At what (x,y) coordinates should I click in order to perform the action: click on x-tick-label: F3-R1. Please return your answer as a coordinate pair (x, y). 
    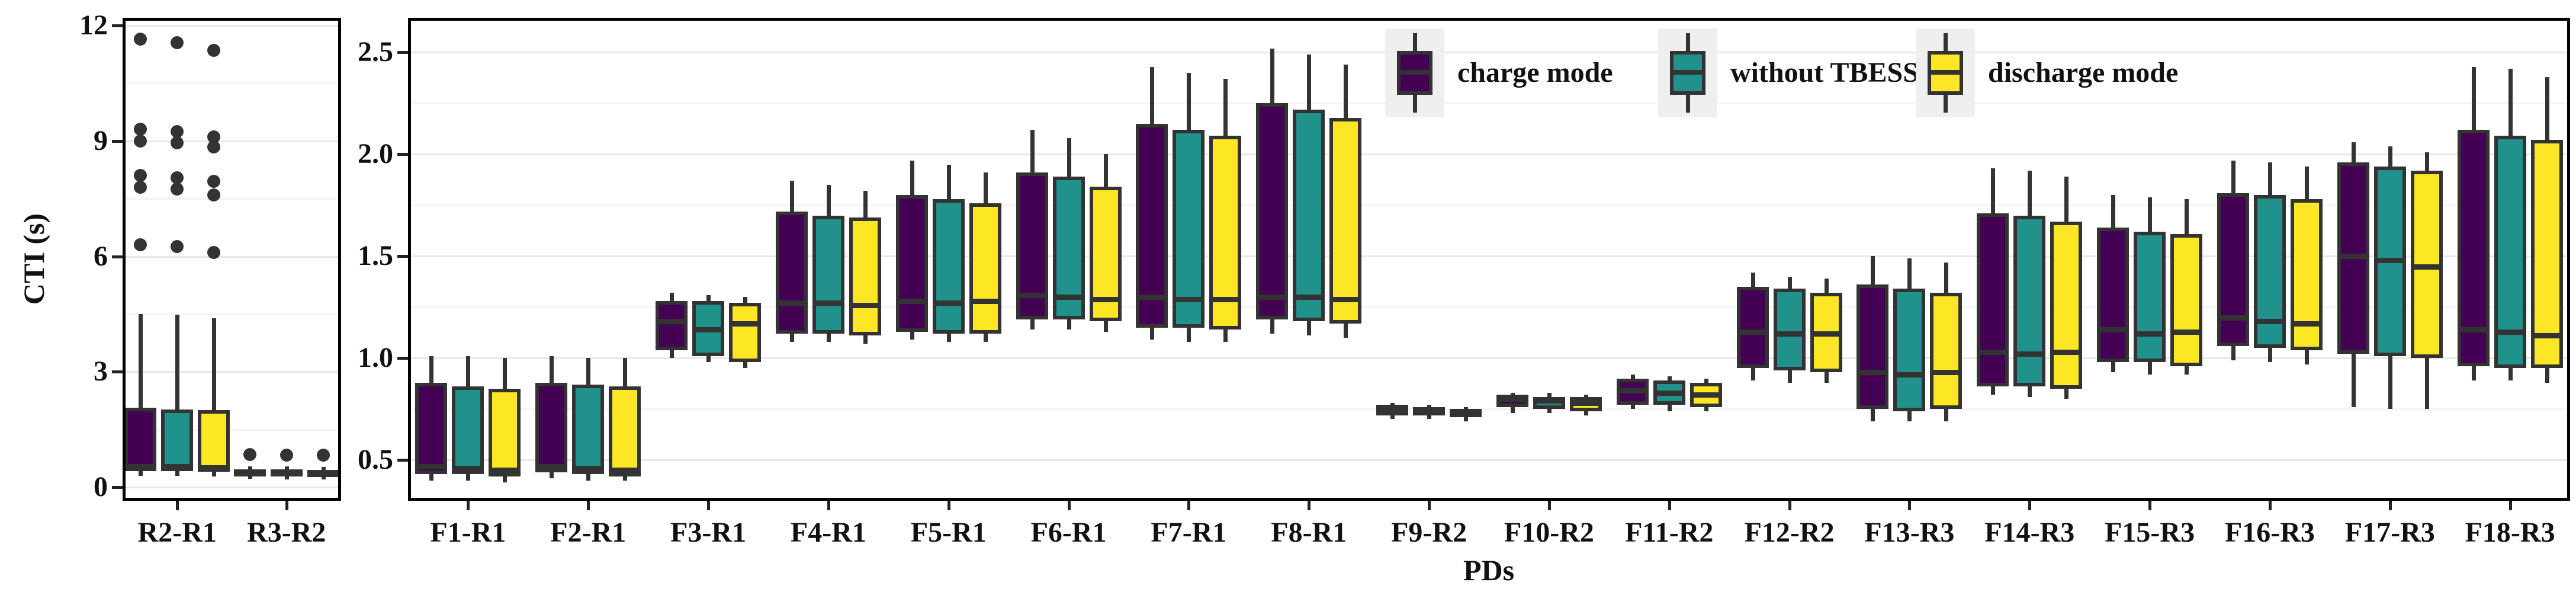
    Looking at the image, I should click on (708, 532).